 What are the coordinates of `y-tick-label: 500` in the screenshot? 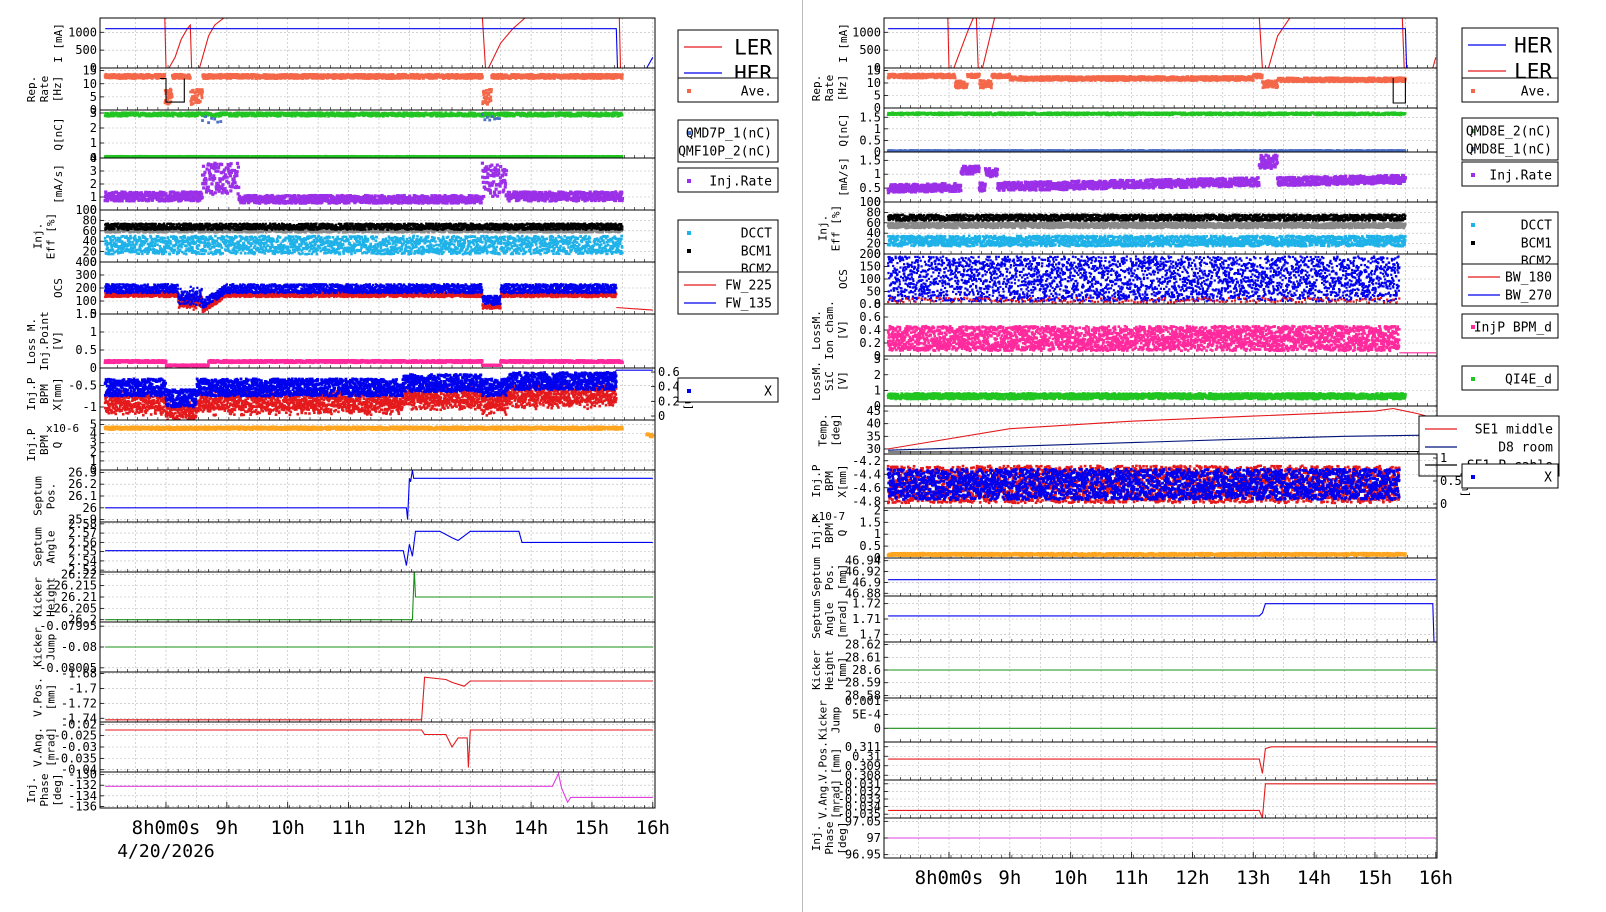 It's located at (86, 50).